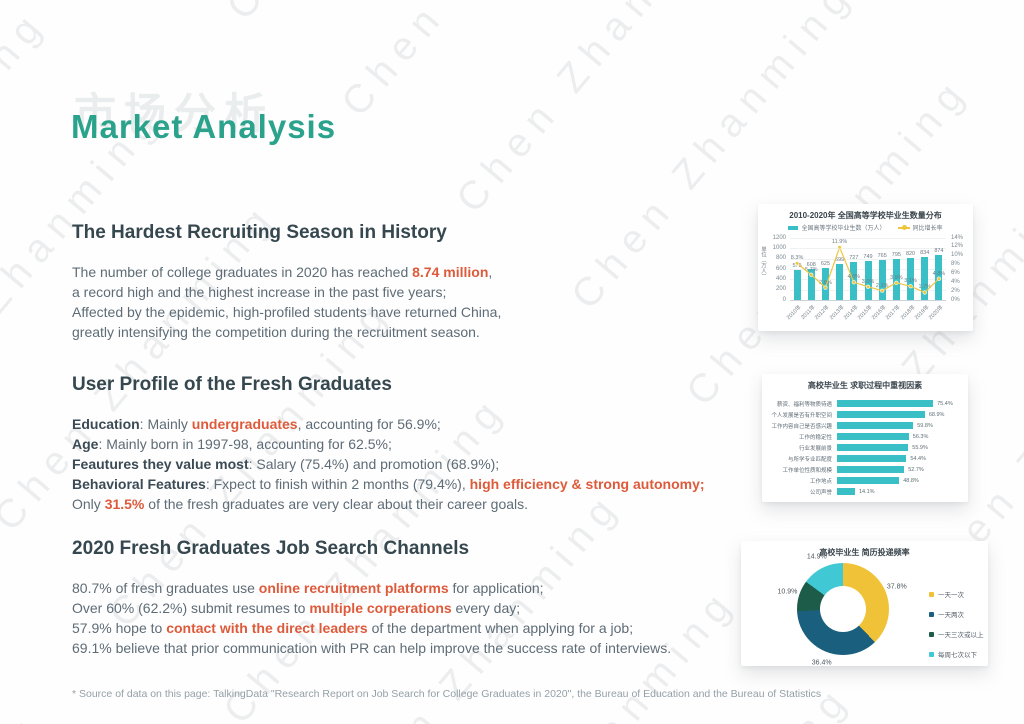 Image resolution: width=1024 pixels, height=724 pixels. I want to click on bar-value-label: 820, so click(910, 253).